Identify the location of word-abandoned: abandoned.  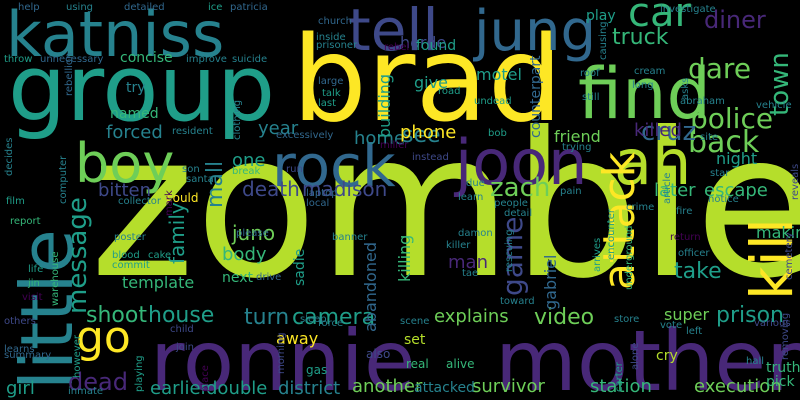
(370, 287).